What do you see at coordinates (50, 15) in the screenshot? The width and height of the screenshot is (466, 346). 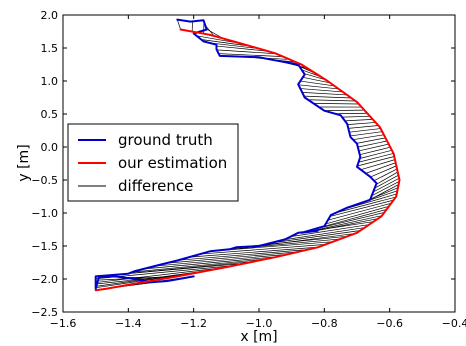 I see `y-tick-label: 2.0` at bounding box center [50, 15].